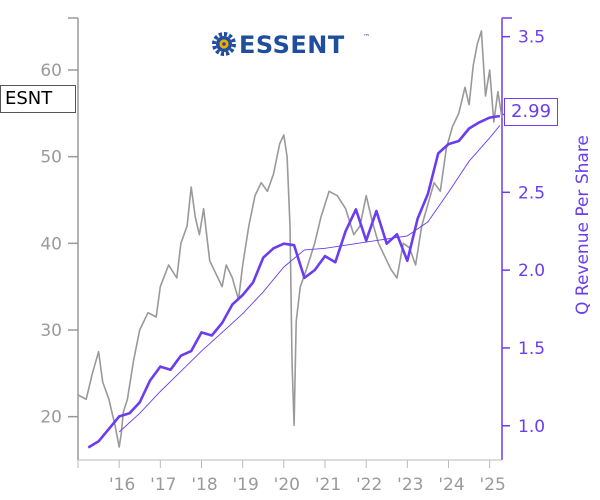 The width and height of the screenshot is (600, 500). Describe the element at coordinates (163, 485) in the screenshot. I see `x-tick-label: '17` at that location.